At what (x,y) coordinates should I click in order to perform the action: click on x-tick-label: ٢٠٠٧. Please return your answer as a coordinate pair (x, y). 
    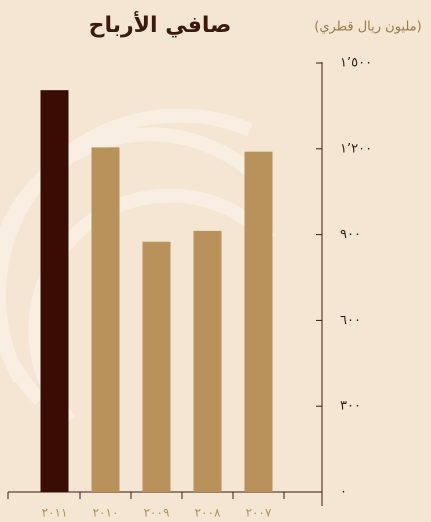
    Looking at the image, I should click on (259, 513).